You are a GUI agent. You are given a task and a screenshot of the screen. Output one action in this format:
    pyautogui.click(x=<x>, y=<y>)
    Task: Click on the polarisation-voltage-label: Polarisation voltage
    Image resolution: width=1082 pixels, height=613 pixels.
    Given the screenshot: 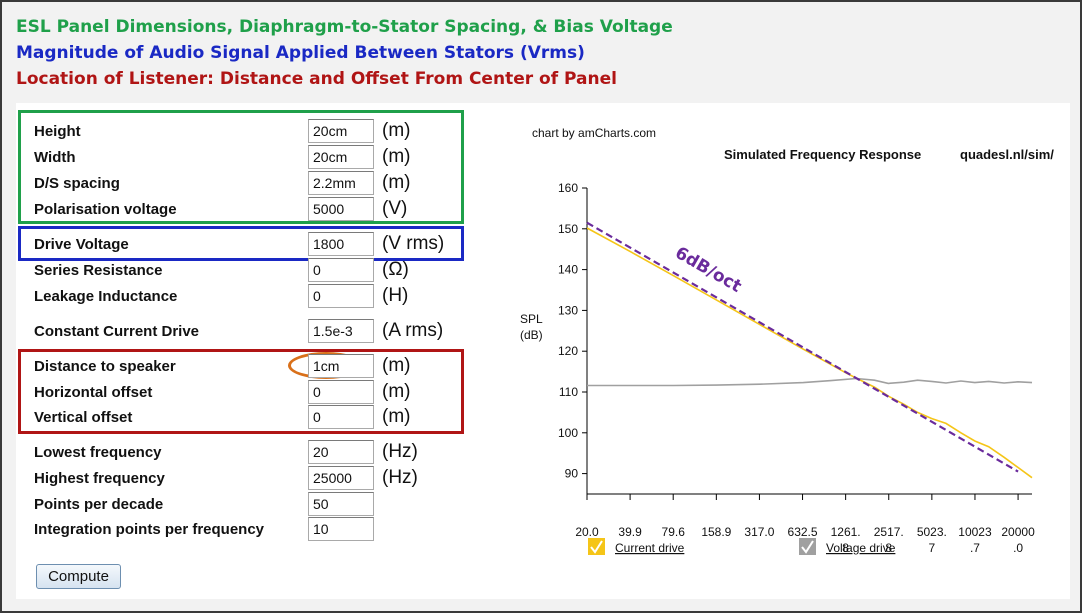 What is the action you would take?
    pyautogui.click(x=105, y=209)
    